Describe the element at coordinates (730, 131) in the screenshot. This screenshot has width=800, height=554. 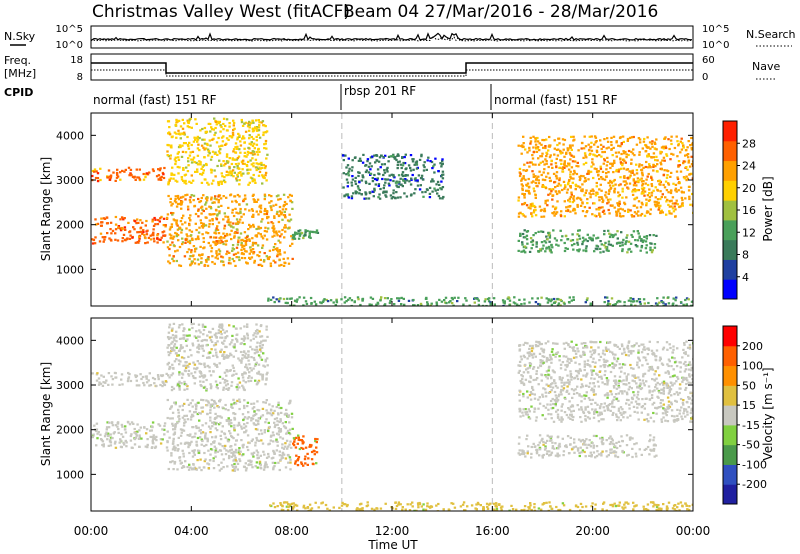
I see `colorbar-swatch` at that location.